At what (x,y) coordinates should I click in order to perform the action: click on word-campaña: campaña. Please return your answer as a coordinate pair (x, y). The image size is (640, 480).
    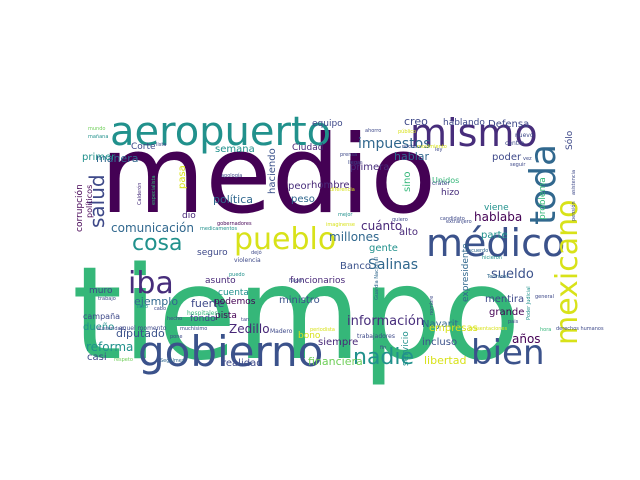
    Looking at the image, I should click on (101, 316).